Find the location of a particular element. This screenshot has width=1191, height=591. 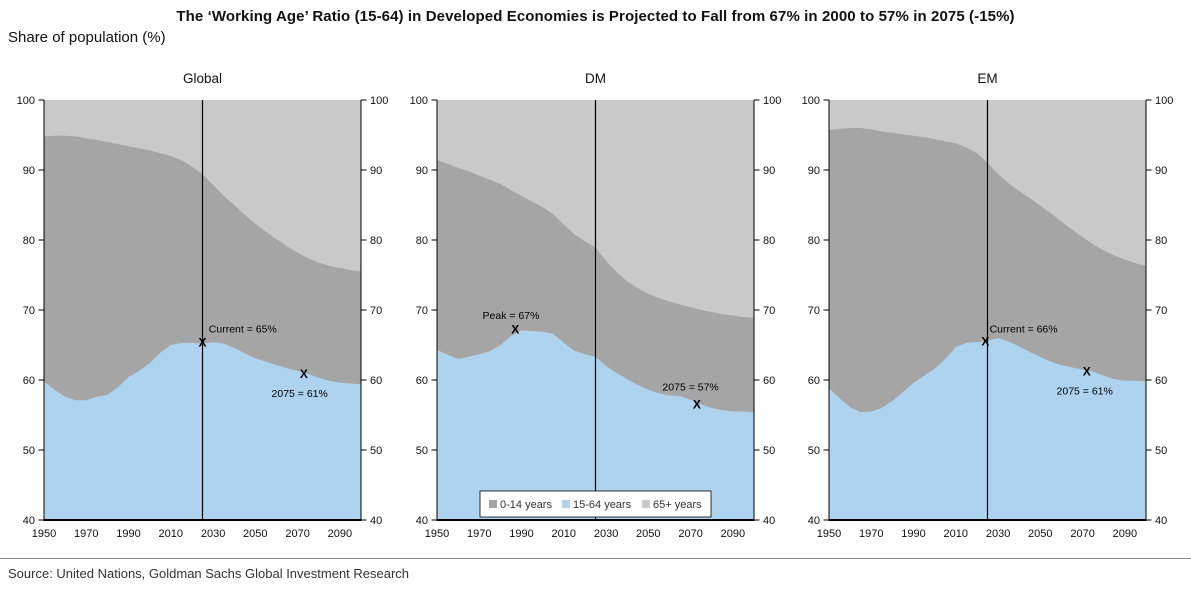

annotation-label: 2075 = 57% is located at coordinates (690, 388).